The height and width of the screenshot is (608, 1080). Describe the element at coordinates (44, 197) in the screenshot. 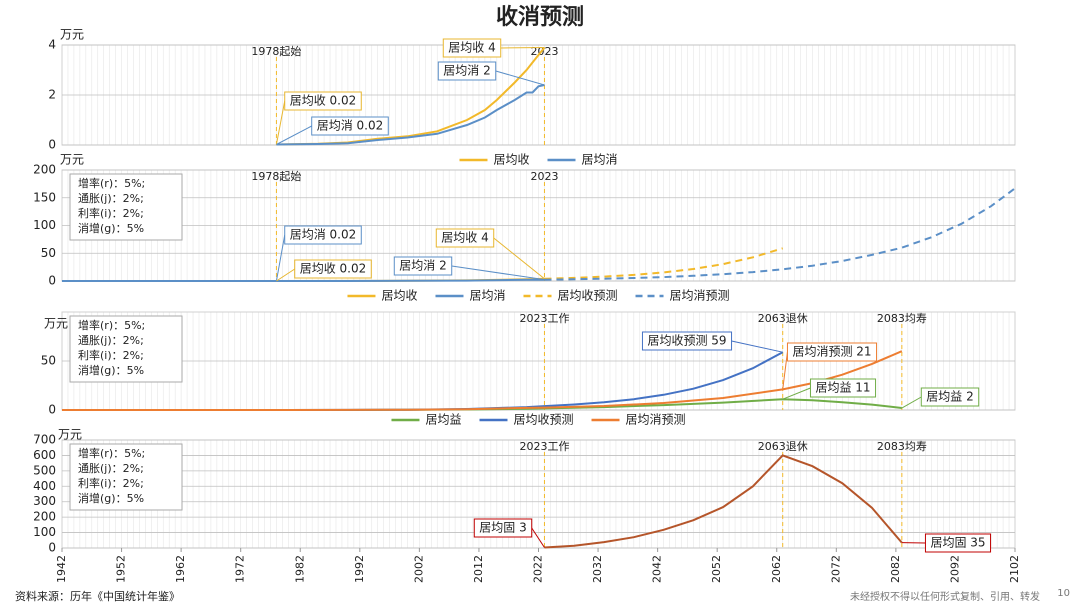

I see `y-tick-label: 150` at that location.